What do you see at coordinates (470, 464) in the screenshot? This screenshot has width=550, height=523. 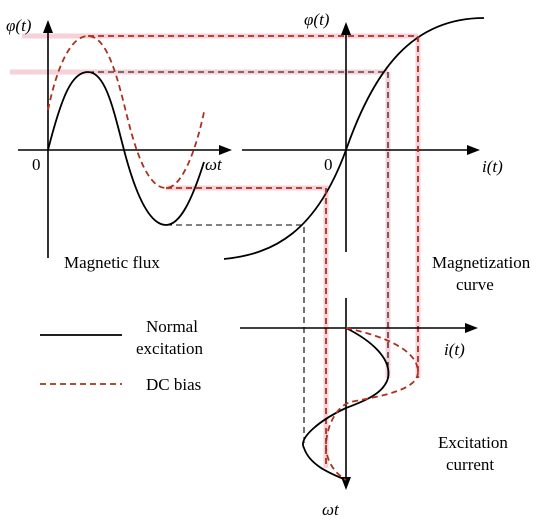 I see `current-caption-line2: current` at bounding box center [470, 464].